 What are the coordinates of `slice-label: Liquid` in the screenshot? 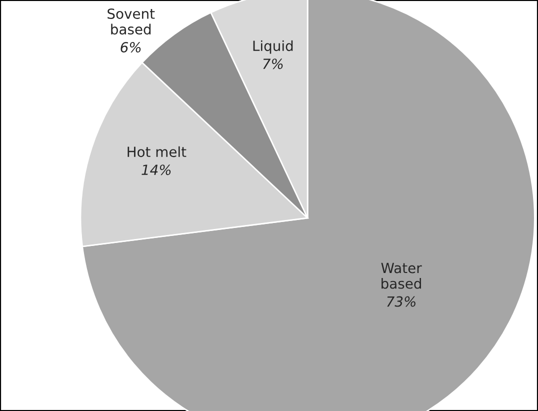 It's located at (273, 47).